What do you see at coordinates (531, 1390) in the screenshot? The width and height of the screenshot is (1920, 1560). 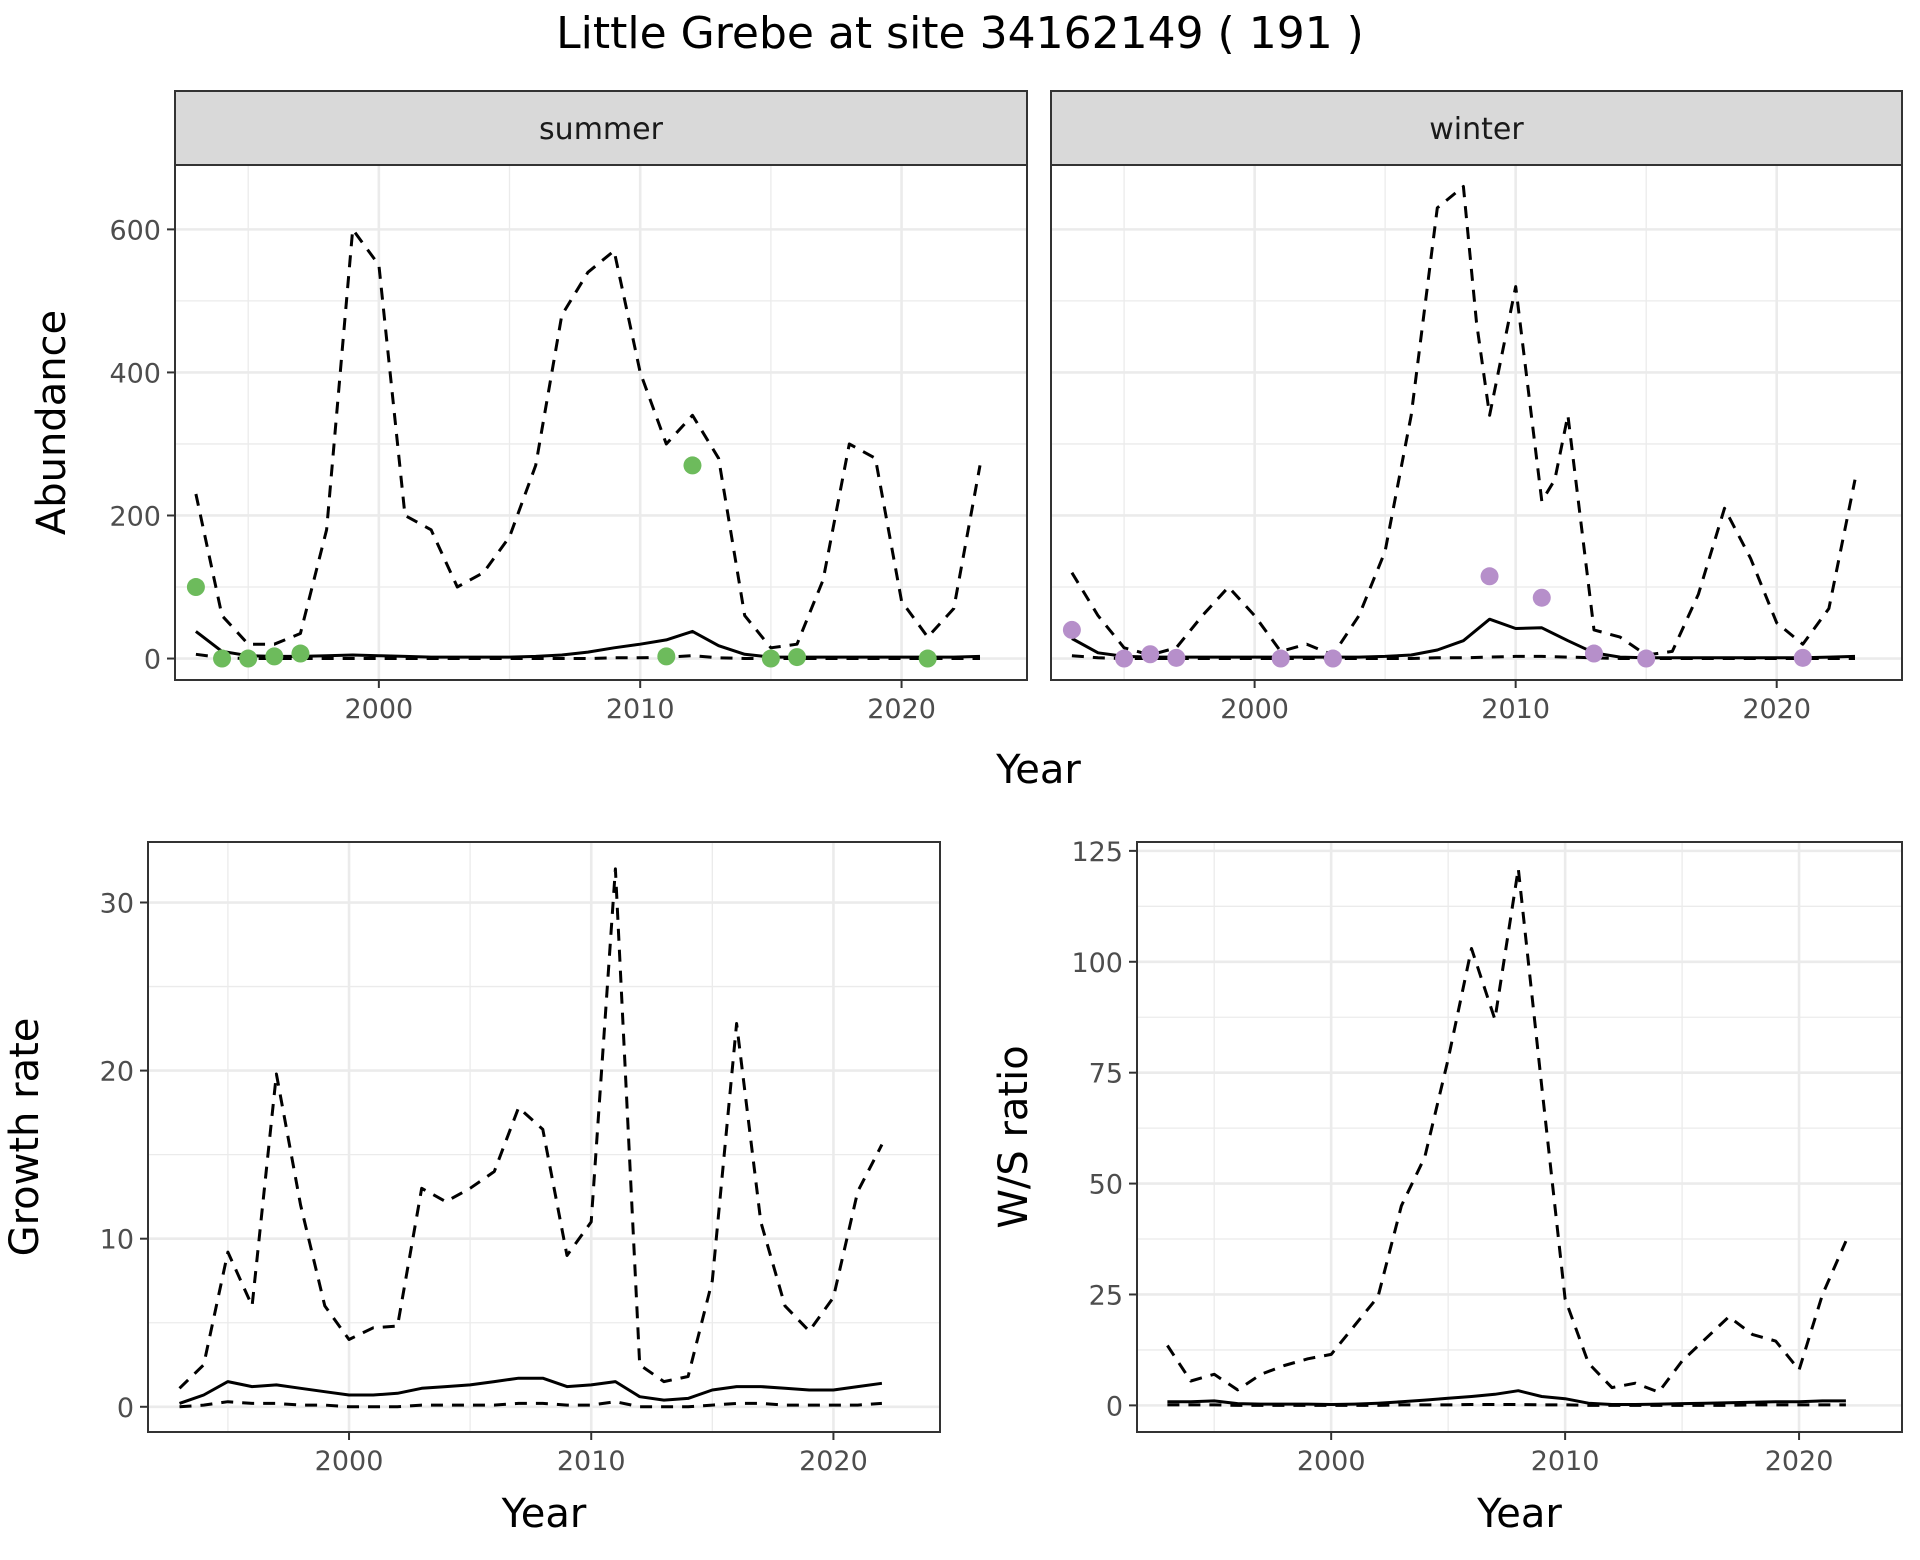 I see `series-line-solid` at bounding box center [531, 1390].